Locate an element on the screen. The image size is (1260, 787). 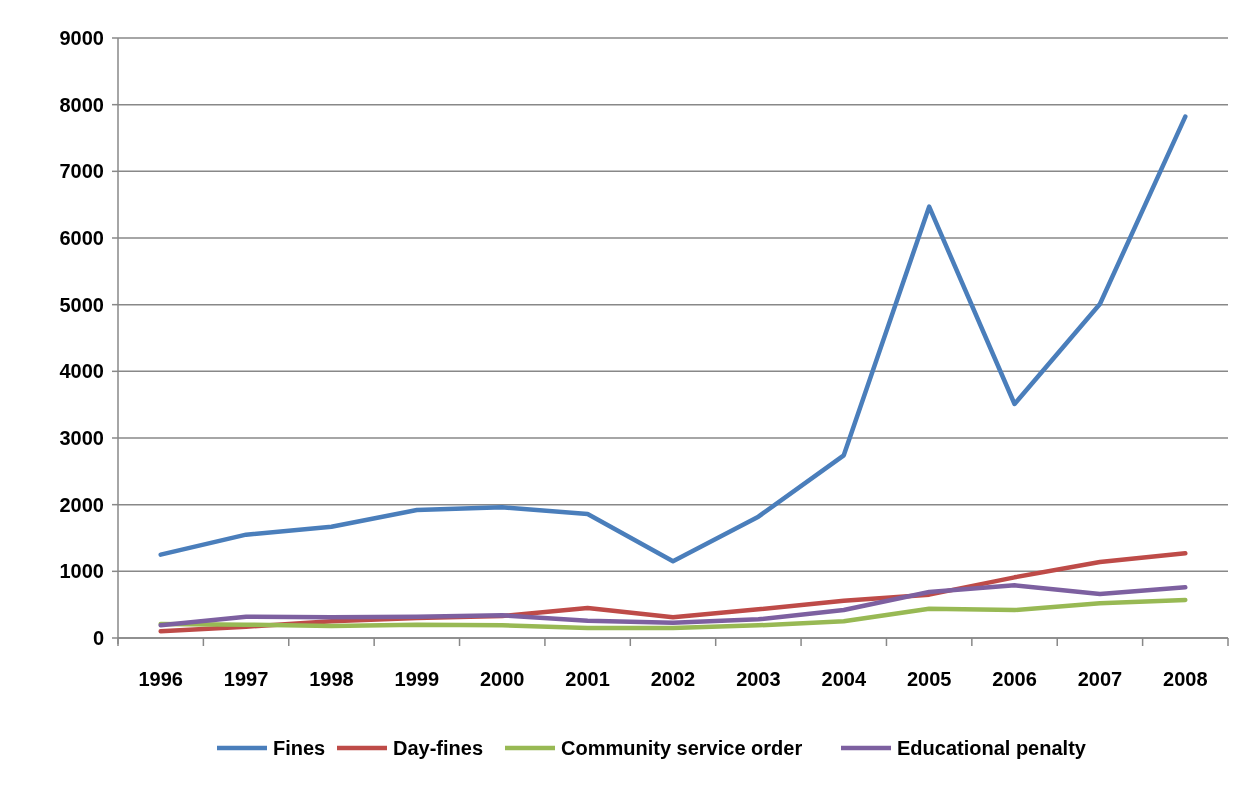
y-tick-label: 0 is located at coordinates (98, 638).